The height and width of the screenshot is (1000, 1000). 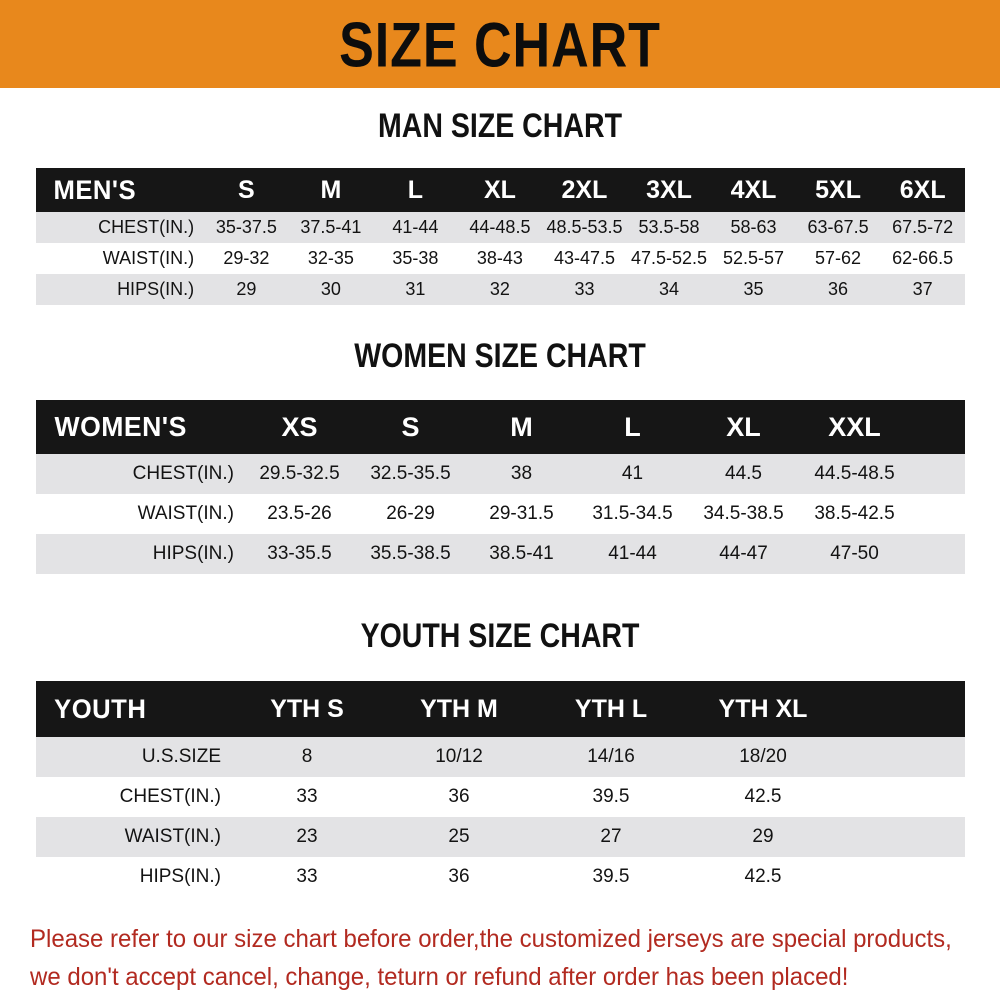 I want to click on women-row-label: HIPS(IN.), so click(x=193, y=553).